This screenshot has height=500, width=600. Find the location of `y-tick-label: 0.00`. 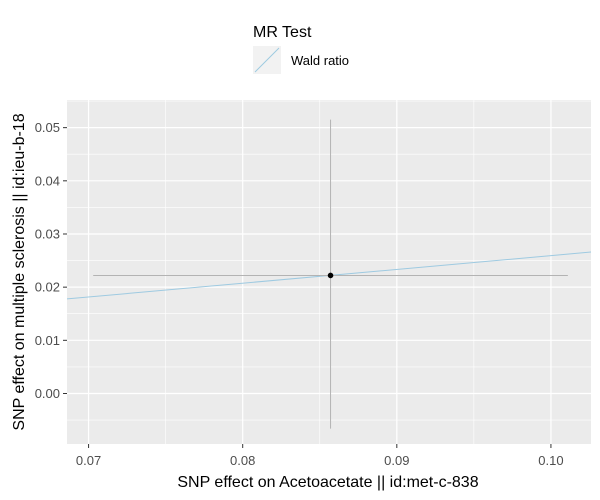

y-tick-label: 0.00 is located at coordinates (47, 393).